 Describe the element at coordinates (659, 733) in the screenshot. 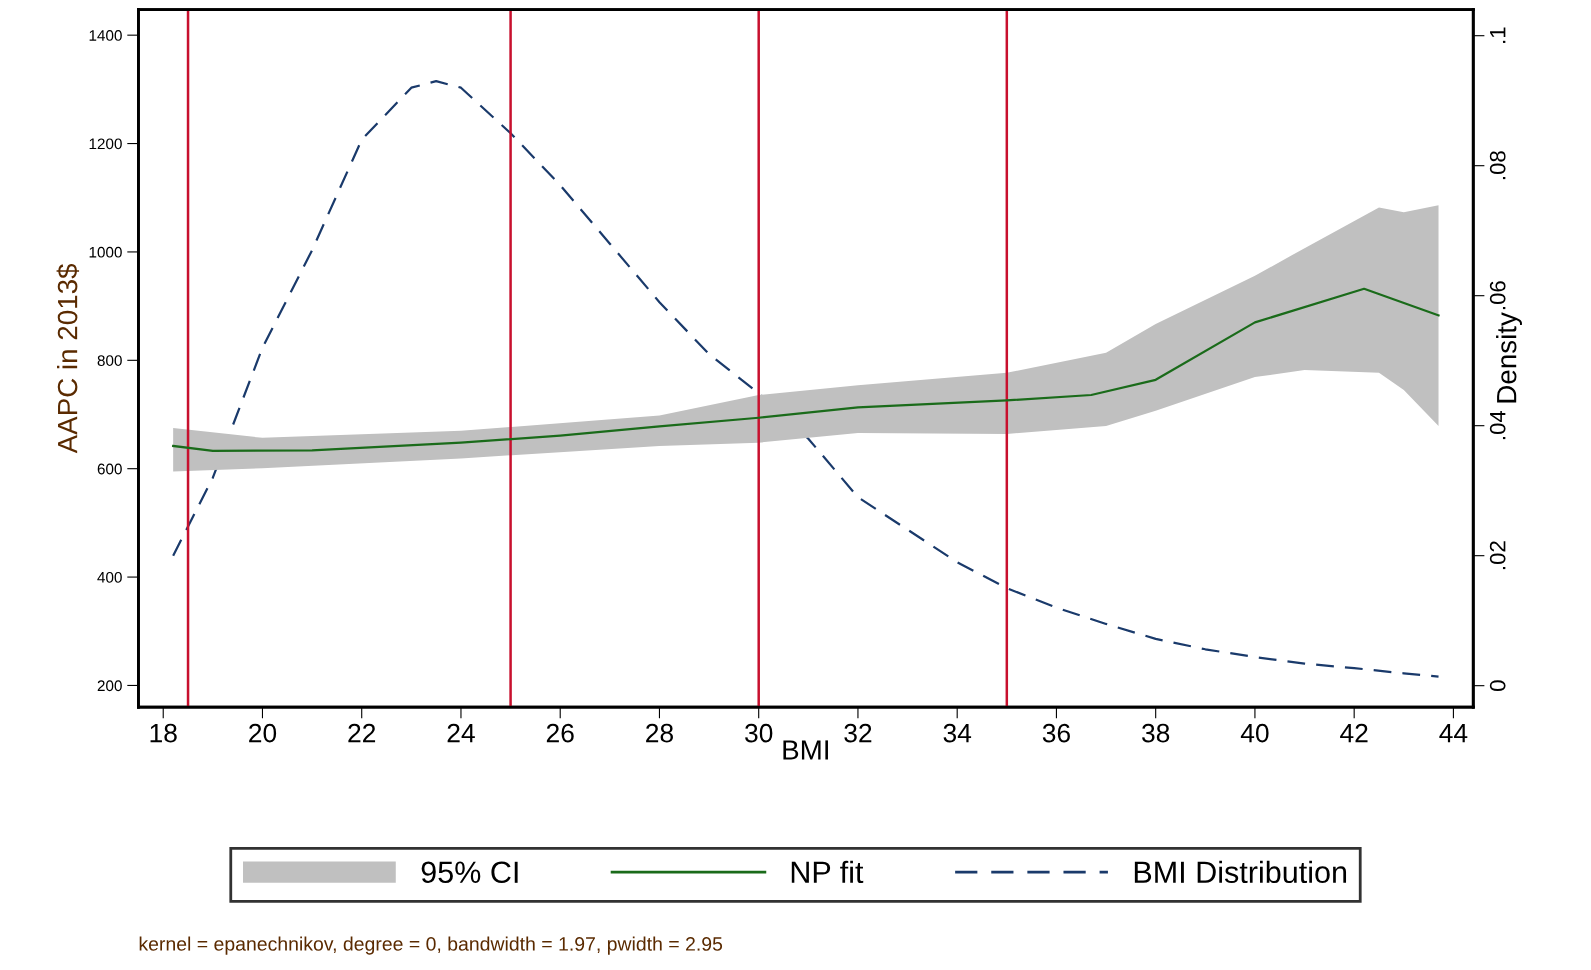

I see `x-tick-label: 28` at that location.